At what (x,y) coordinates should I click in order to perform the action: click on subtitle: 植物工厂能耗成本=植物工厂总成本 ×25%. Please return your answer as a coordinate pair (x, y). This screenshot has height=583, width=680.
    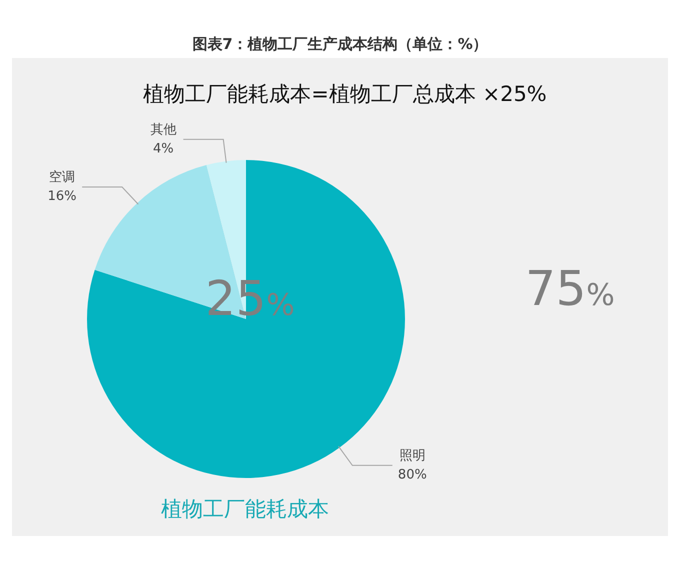
    Looking at the image, I should click on (345, 94).